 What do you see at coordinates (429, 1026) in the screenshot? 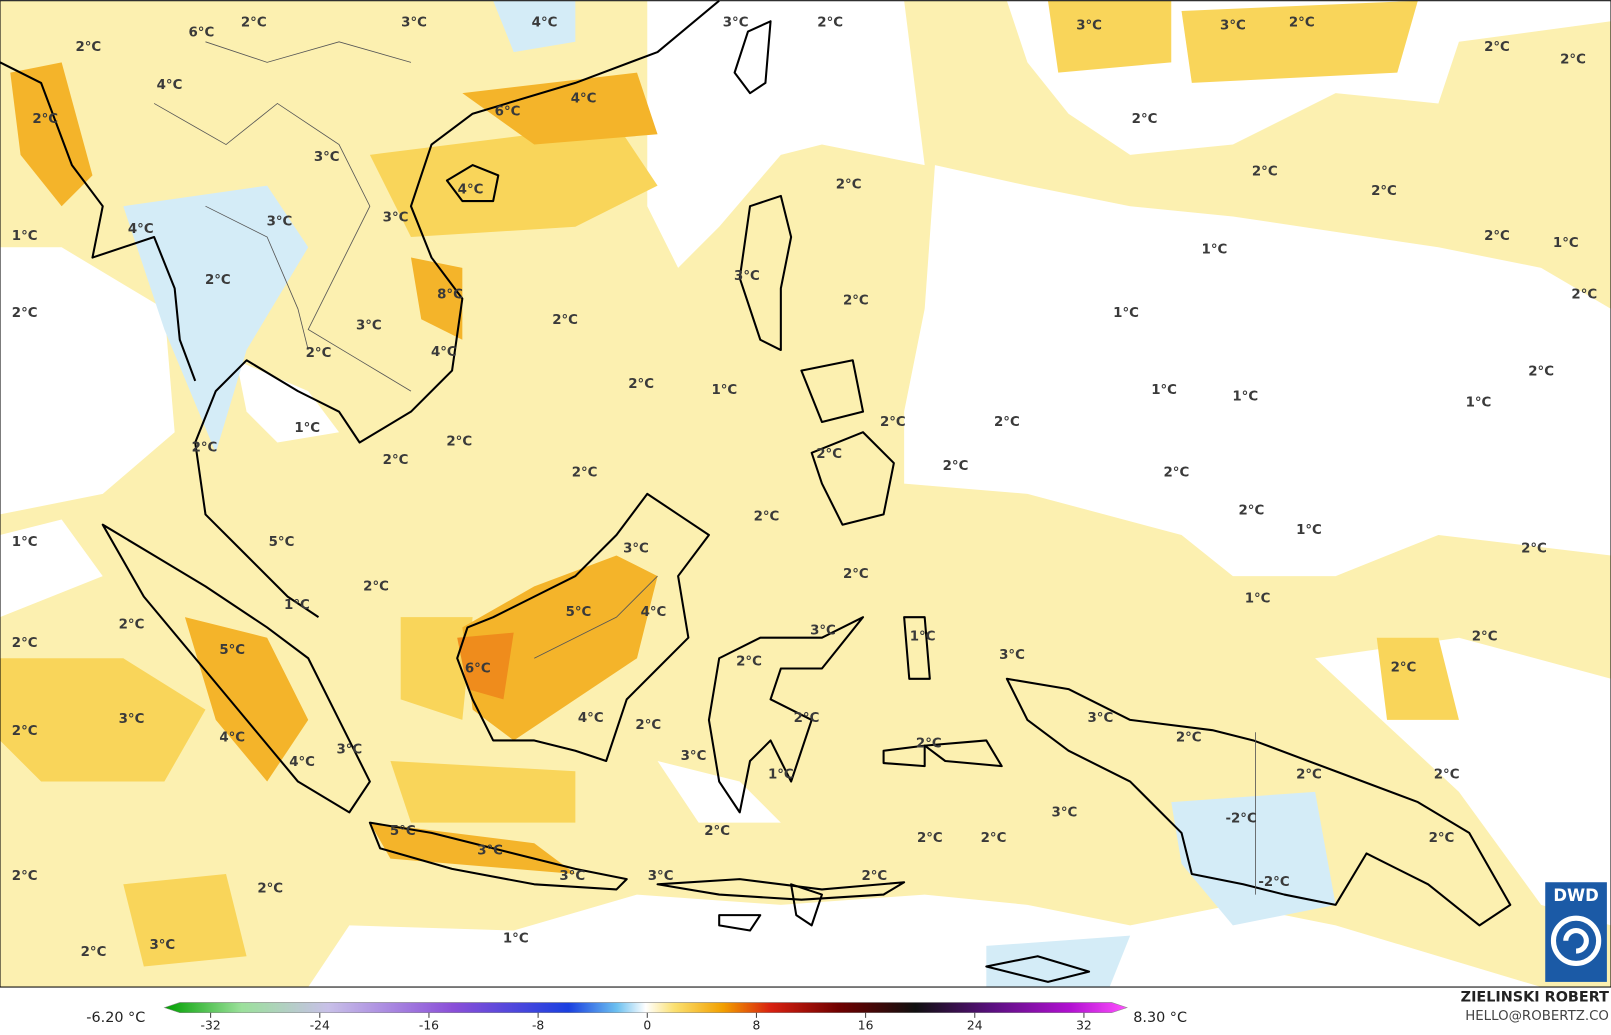
I see `colorbar-tick-label: -16` at bounding box center [429, 1026].